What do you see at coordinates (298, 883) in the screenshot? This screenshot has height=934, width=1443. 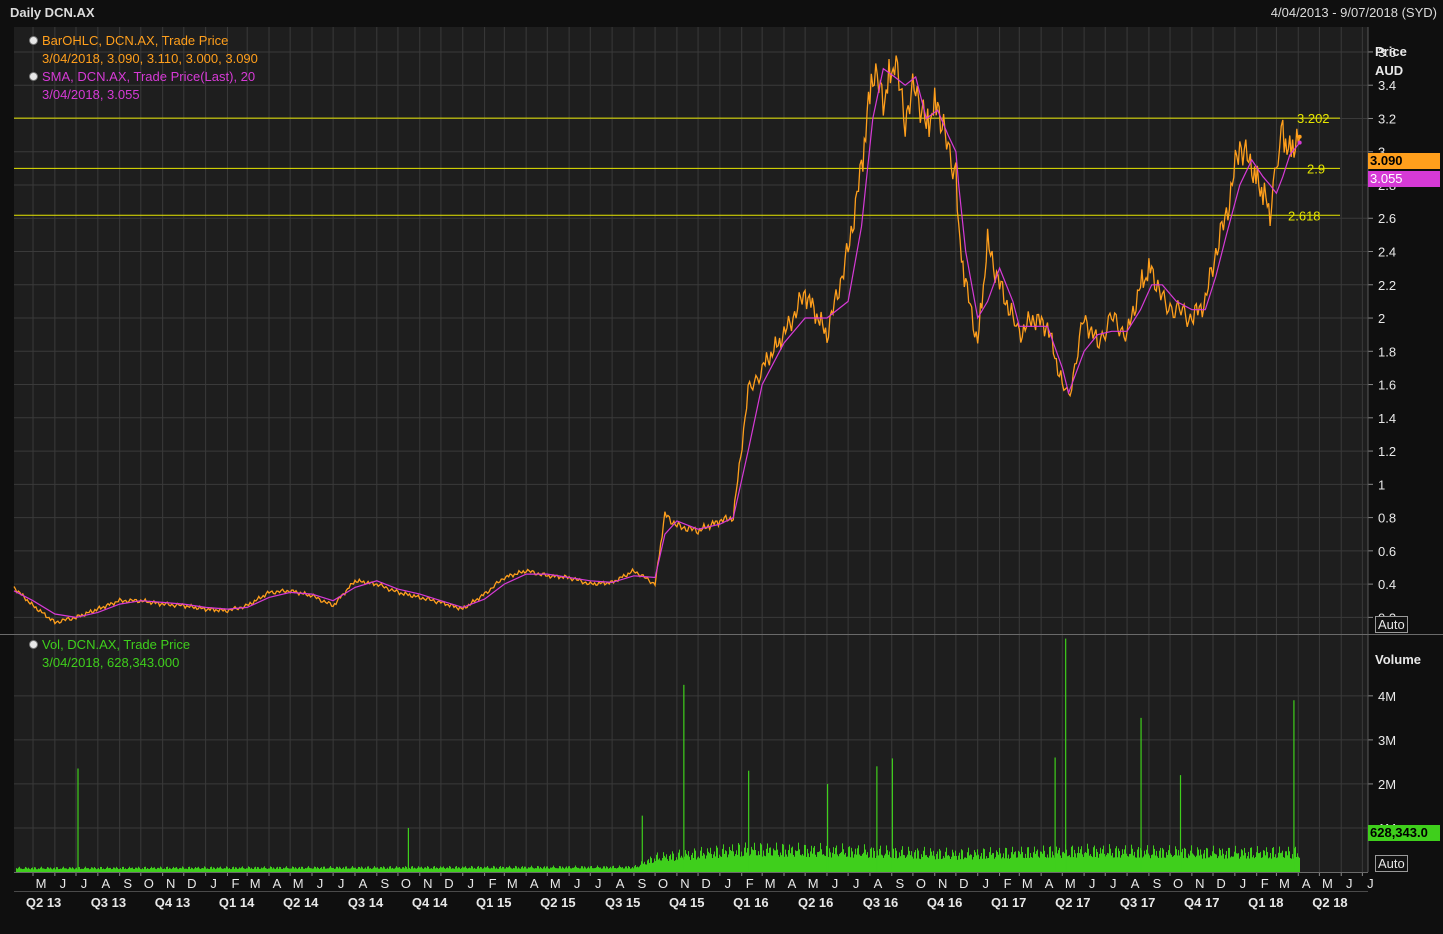 I see `month-label: M` at bounding box center [298, 883].